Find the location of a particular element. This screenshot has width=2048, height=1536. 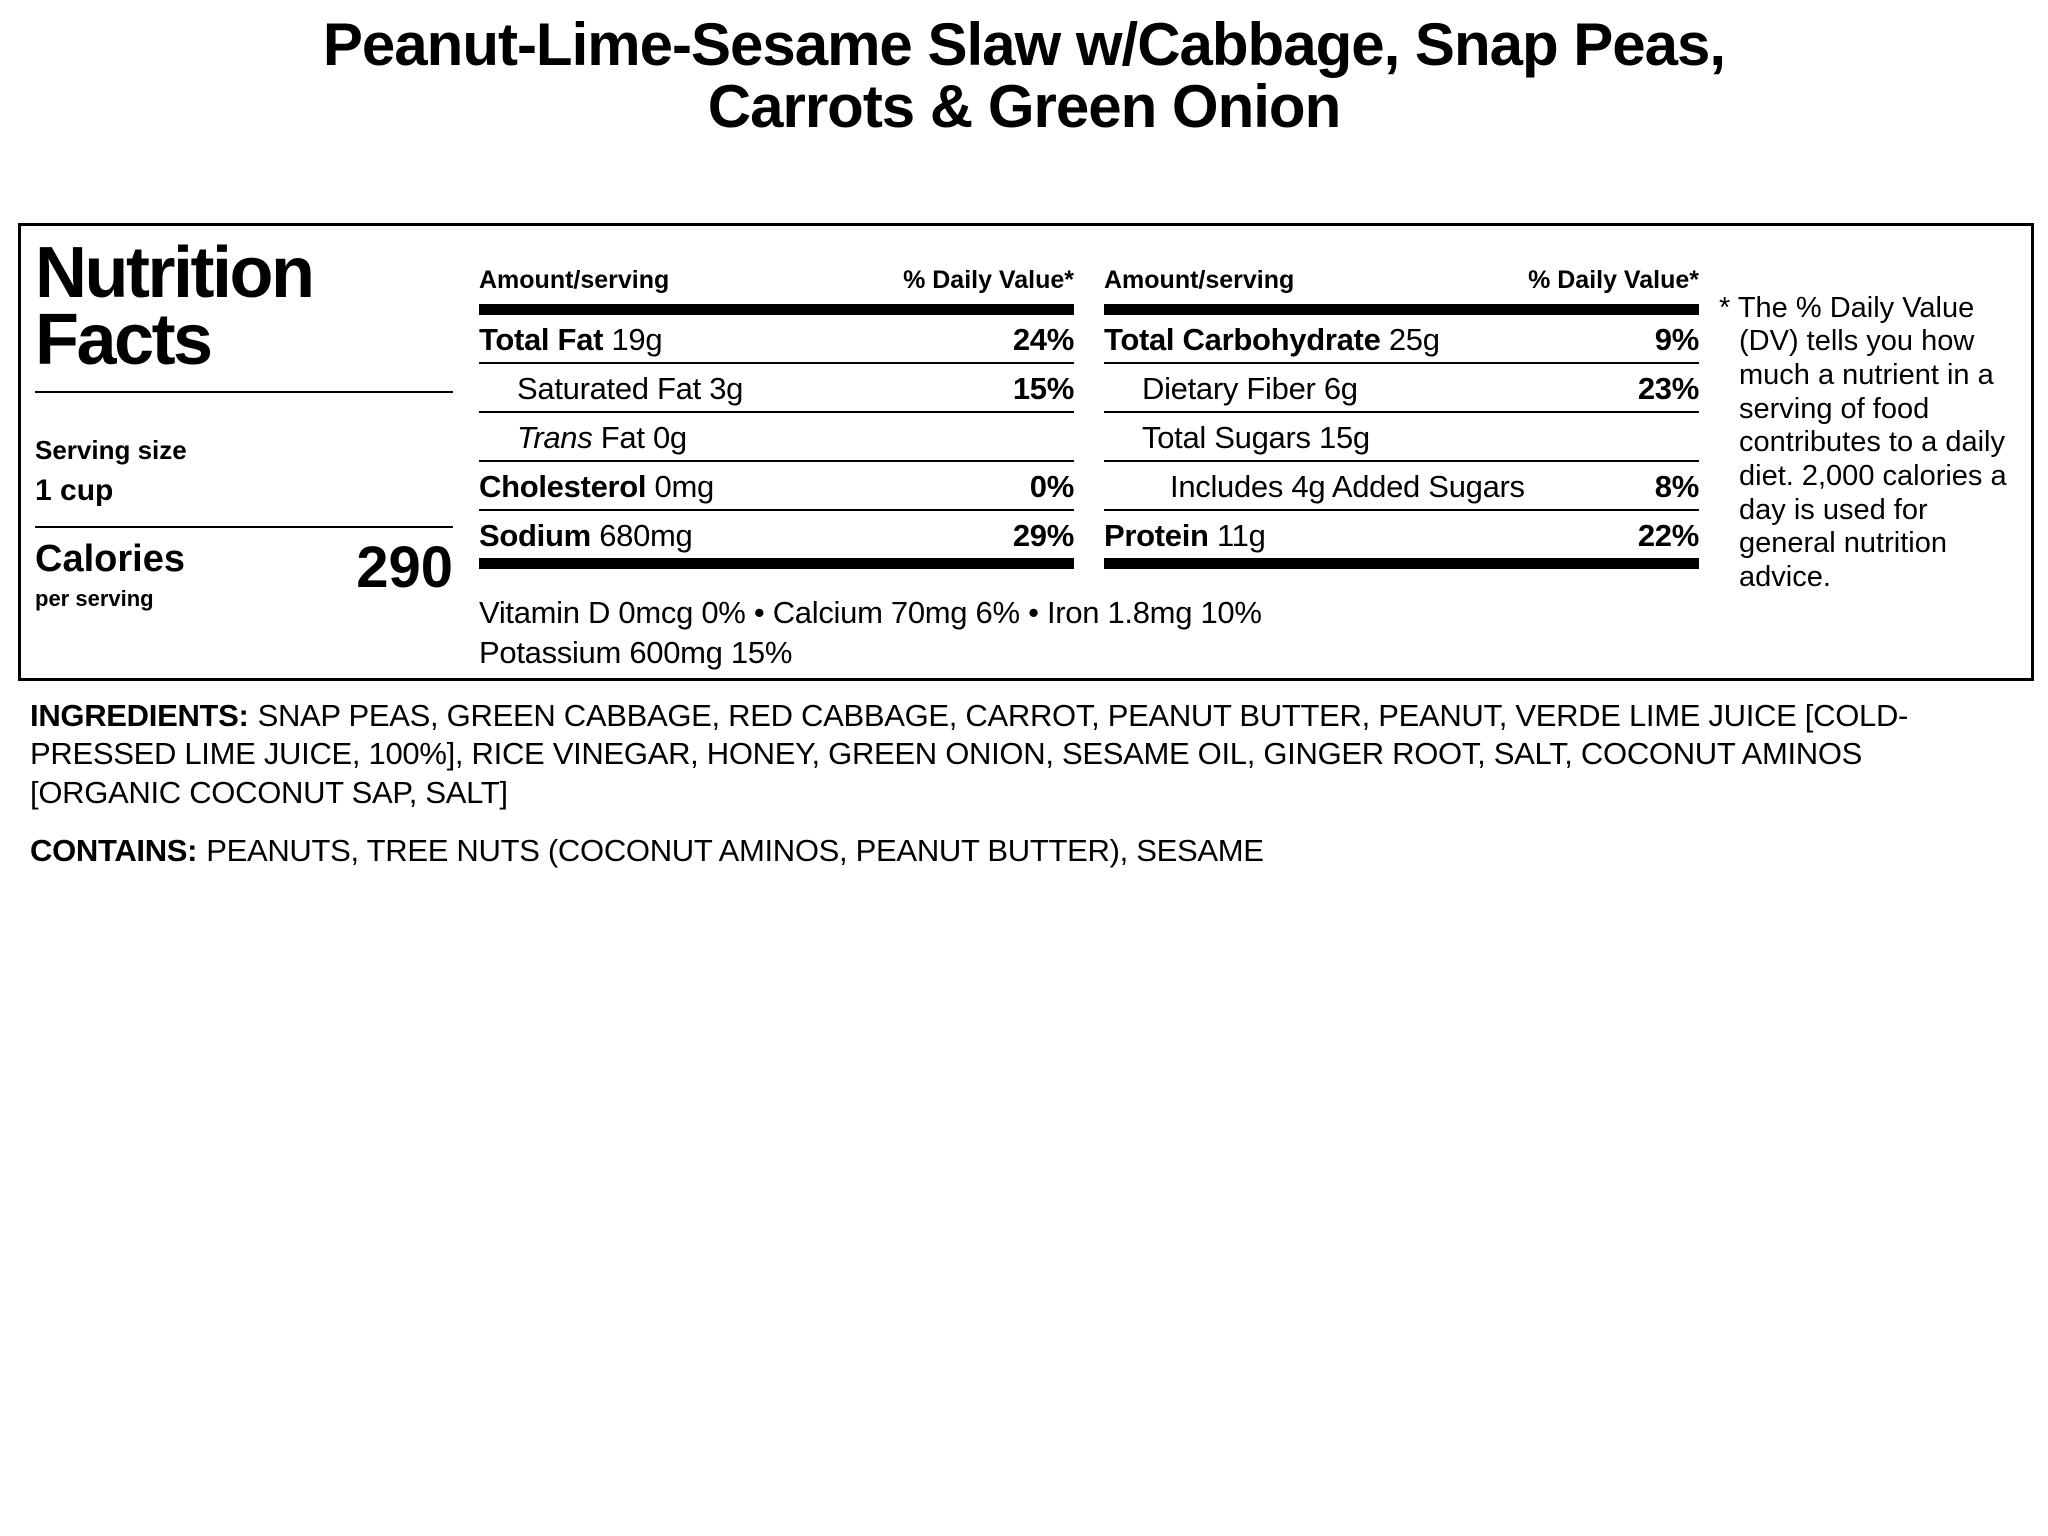

nutrient-dv: 0% is located at coordinates (1052, 486).